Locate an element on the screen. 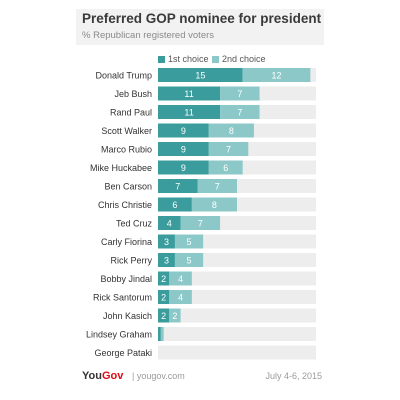 This screenshot has height=400, width=400. value-label-second-carly-fiorina: 5 is located at coordinates (189, 242).